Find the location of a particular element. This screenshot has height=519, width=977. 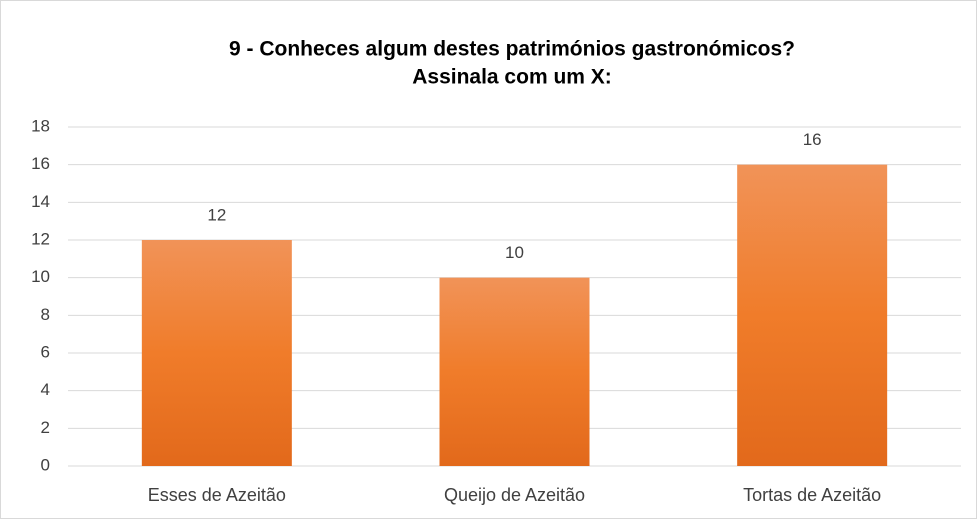

y-tick-label: 12 is located at coordinates (40, 238).